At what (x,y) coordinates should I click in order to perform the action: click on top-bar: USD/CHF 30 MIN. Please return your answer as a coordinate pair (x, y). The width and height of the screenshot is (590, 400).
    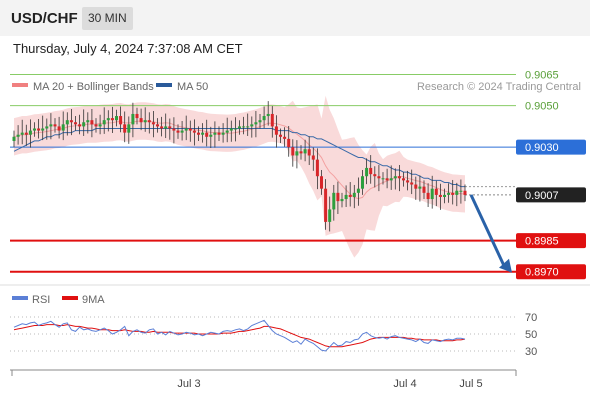
    Looking at the image, I should click on (295, 18).